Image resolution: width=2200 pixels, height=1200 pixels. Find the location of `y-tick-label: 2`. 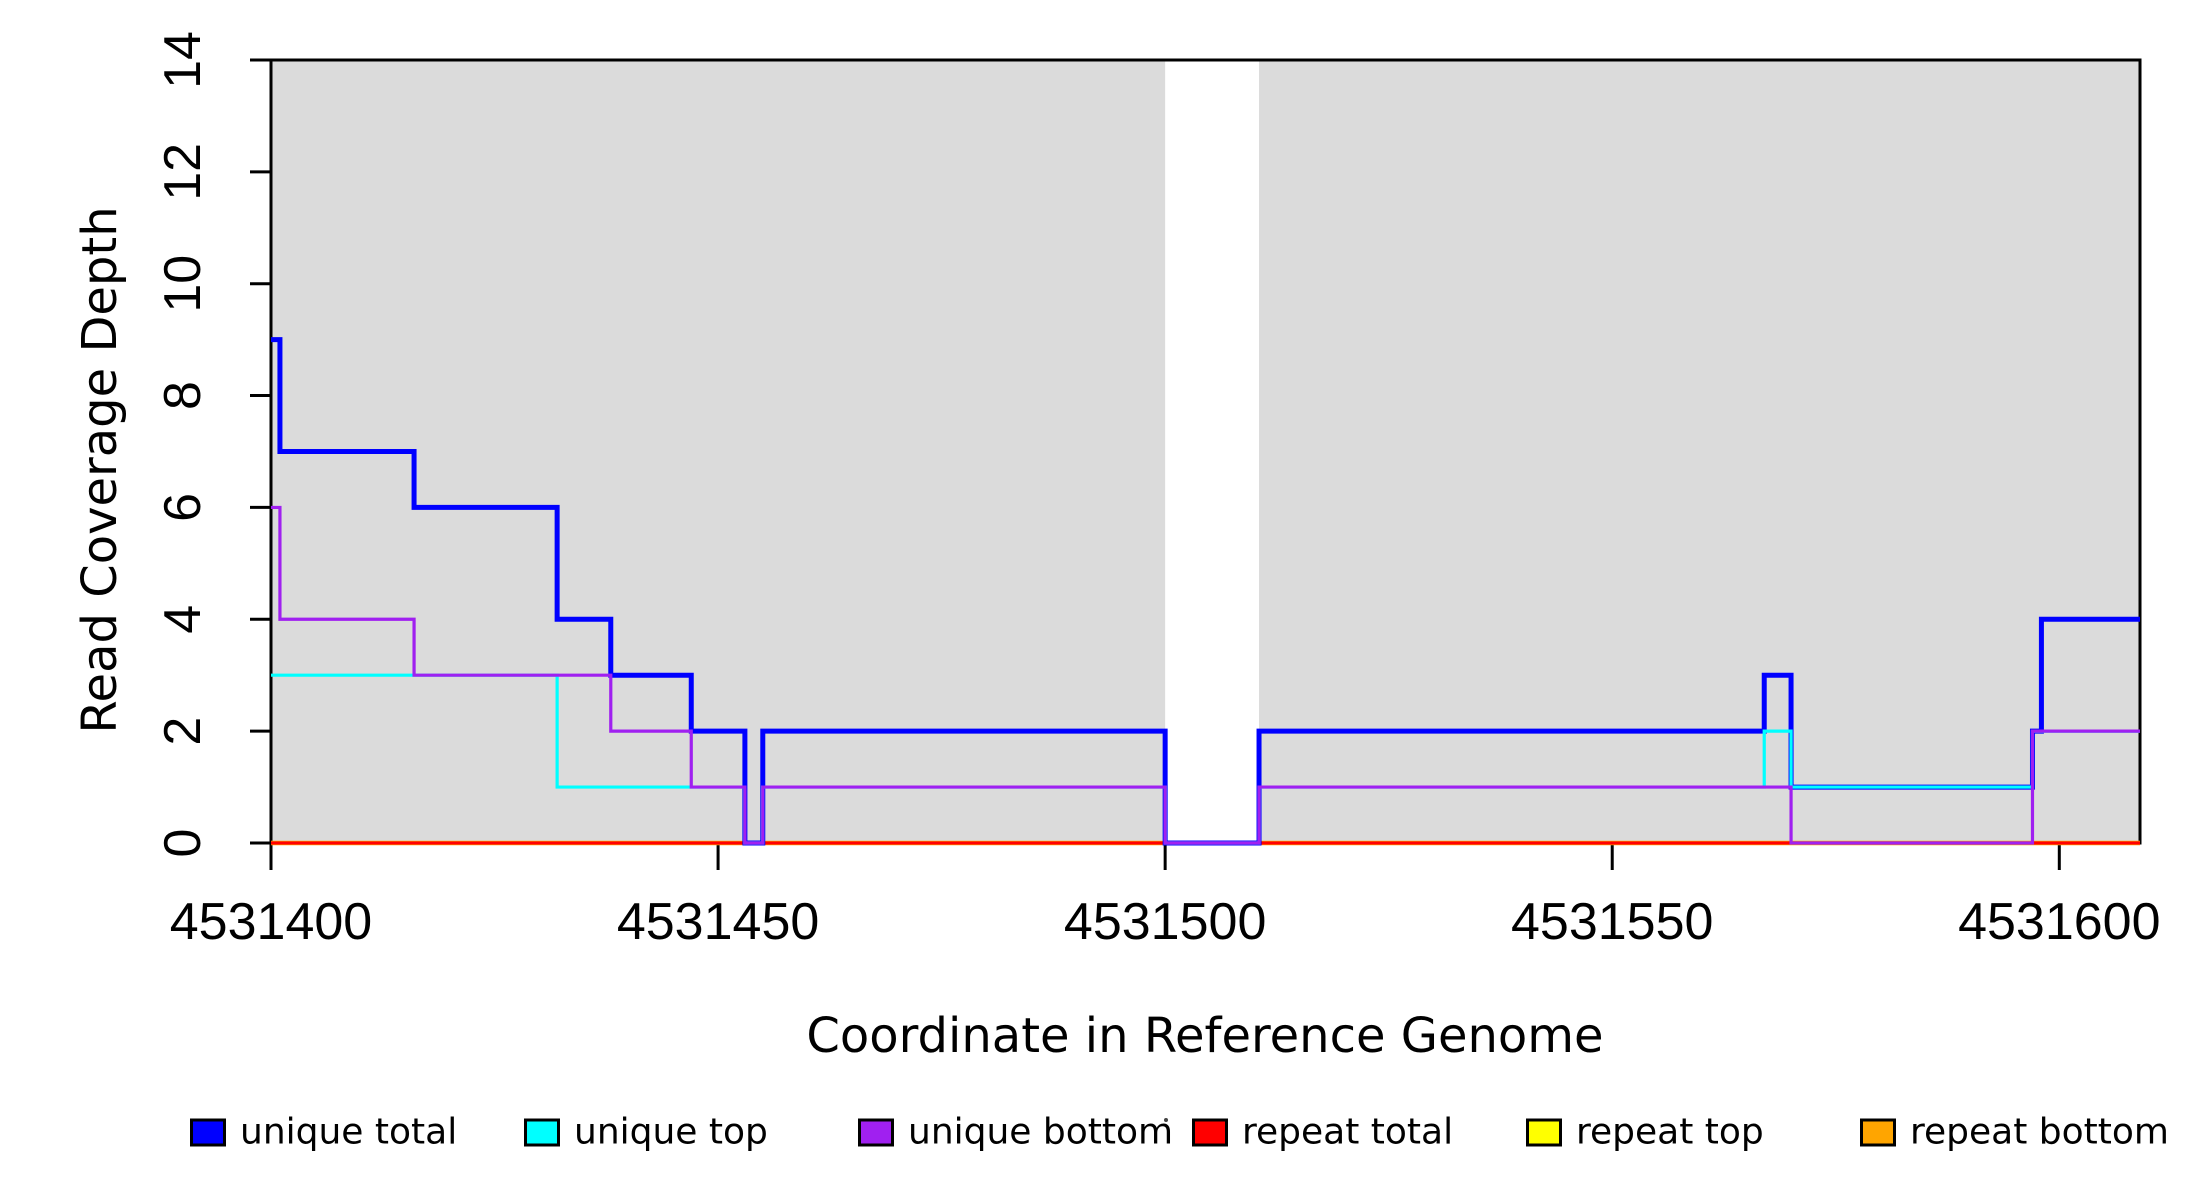

y-tick-label: 2 is located at coordinates (183, 731).